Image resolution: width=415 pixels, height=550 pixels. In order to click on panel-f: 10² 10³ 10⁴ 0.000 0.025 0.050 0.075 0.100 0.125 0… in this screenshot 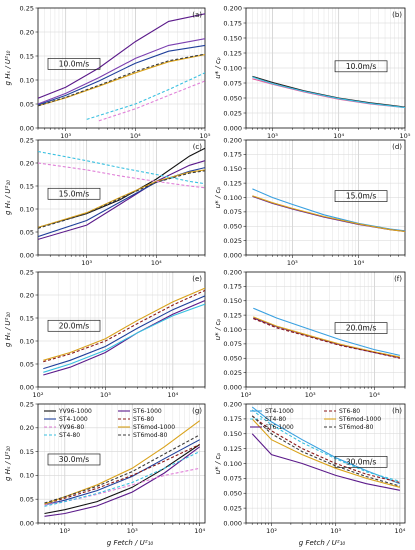, I will do `click(310, 333)`.